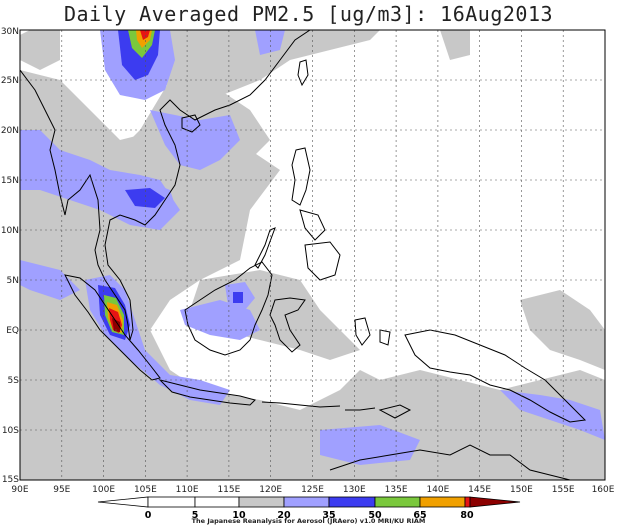 The width and height of the screenshot is (617, 529). I want to click on coast-borneo, so click(228, 308).